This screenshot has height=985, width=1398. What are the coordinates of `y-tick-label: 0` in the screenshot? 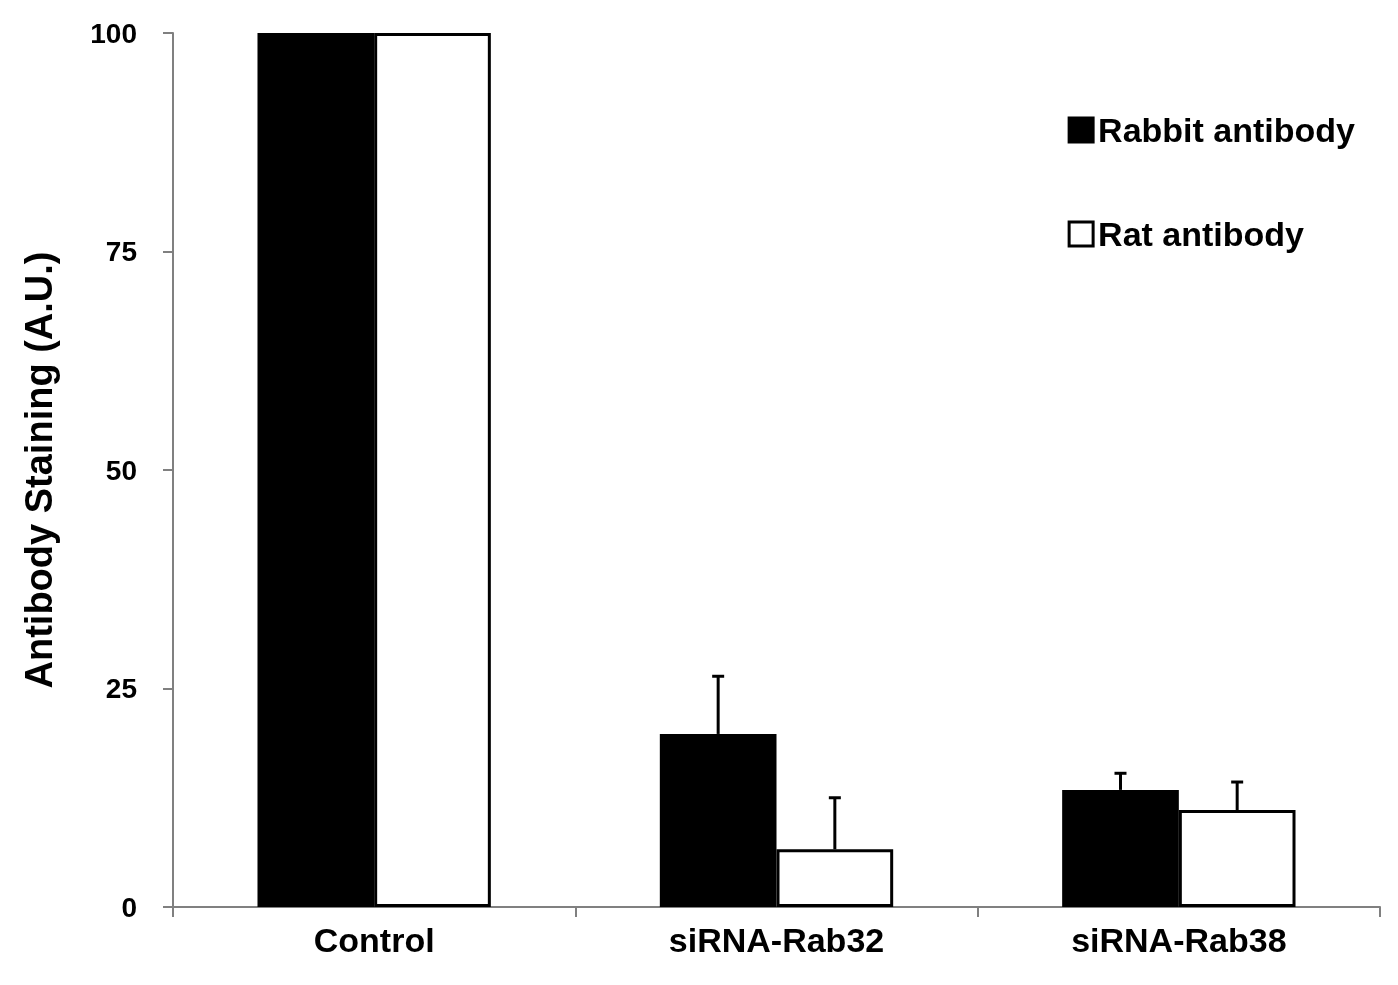 It's located at (129, 907).